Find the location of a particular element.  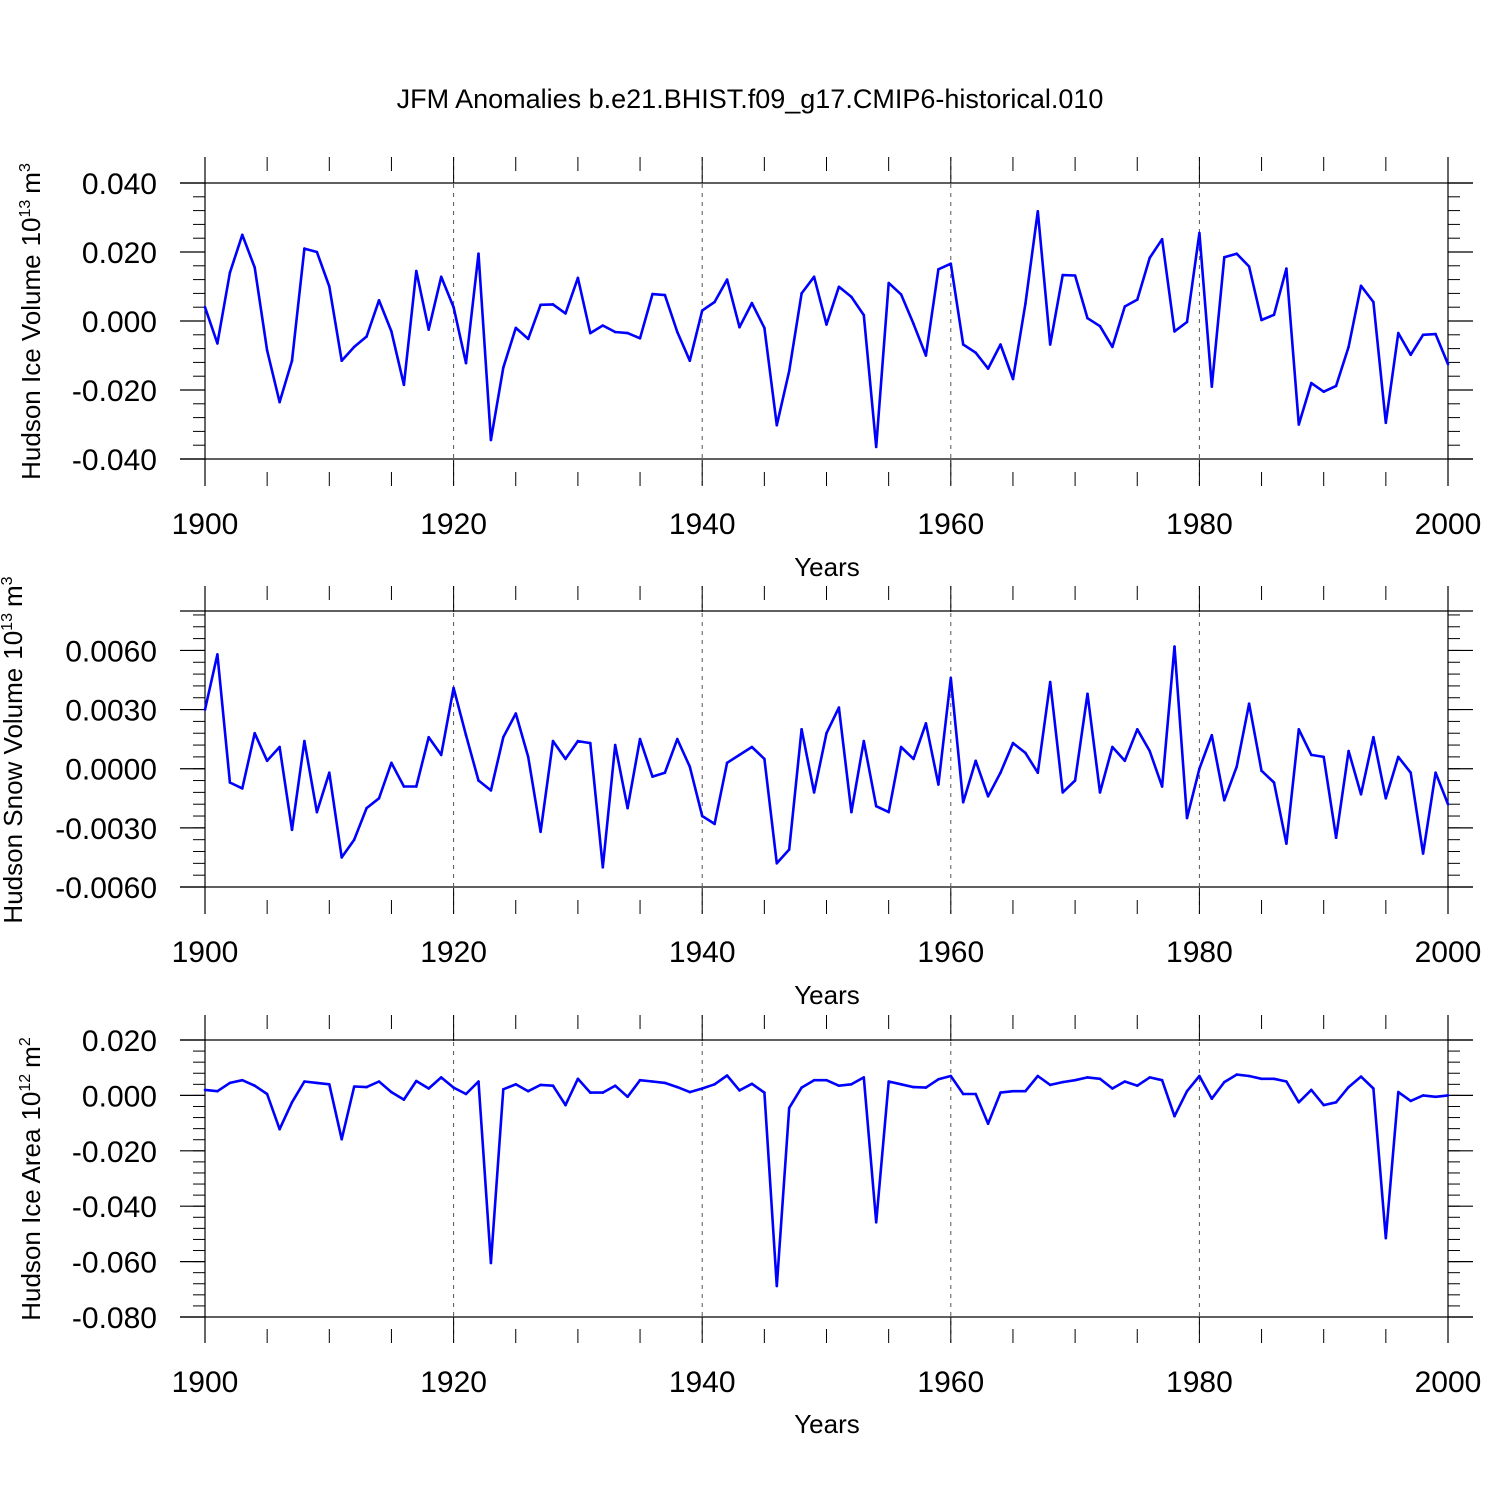

ytick-label: -0.0030 is located at coordinates (106, 829).